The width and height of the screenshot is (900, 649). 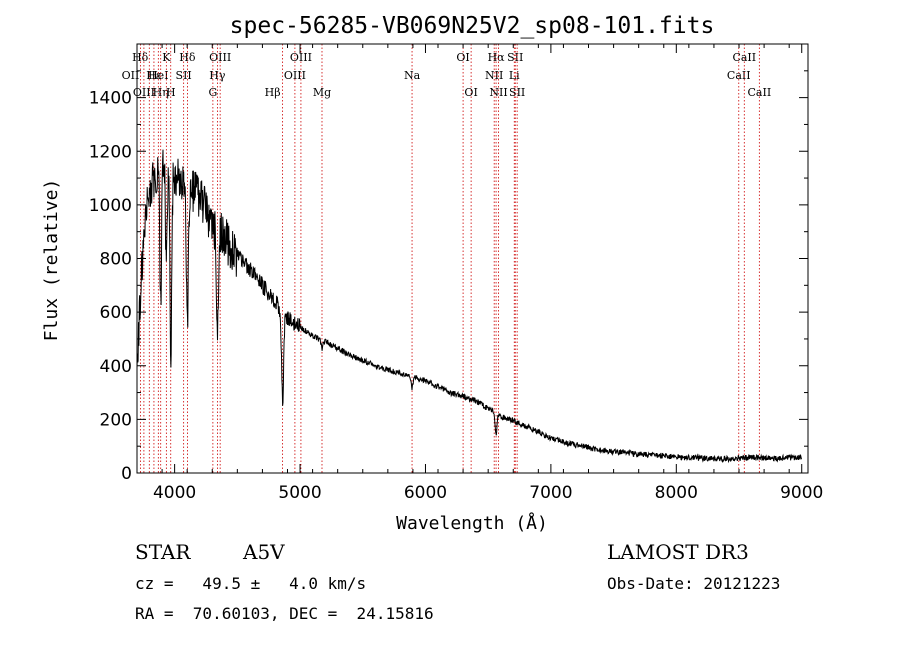 I want to click on line-marker-label: Hα, so click(x=497, y=57).